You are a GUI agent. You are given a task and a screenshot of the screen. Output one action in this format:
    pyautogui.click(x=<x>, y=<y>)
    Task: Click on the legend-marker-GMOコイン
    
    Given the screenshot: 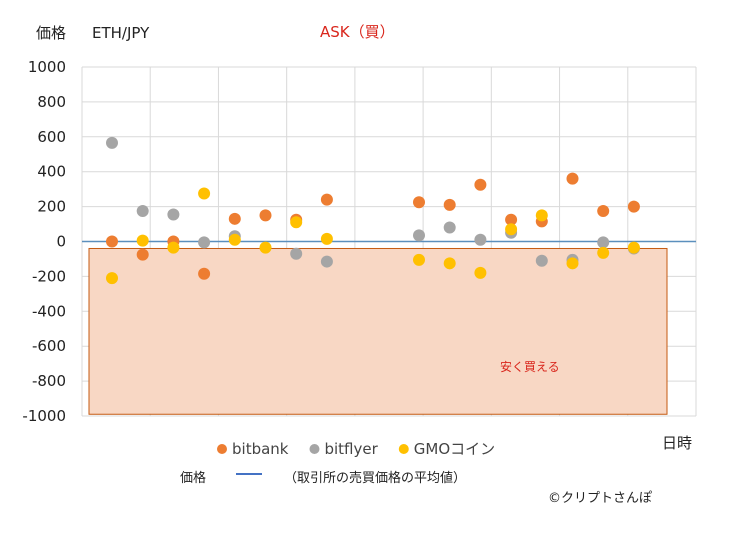 What is the action you would take?
    pyautogui.click(x=403, y=449)
    